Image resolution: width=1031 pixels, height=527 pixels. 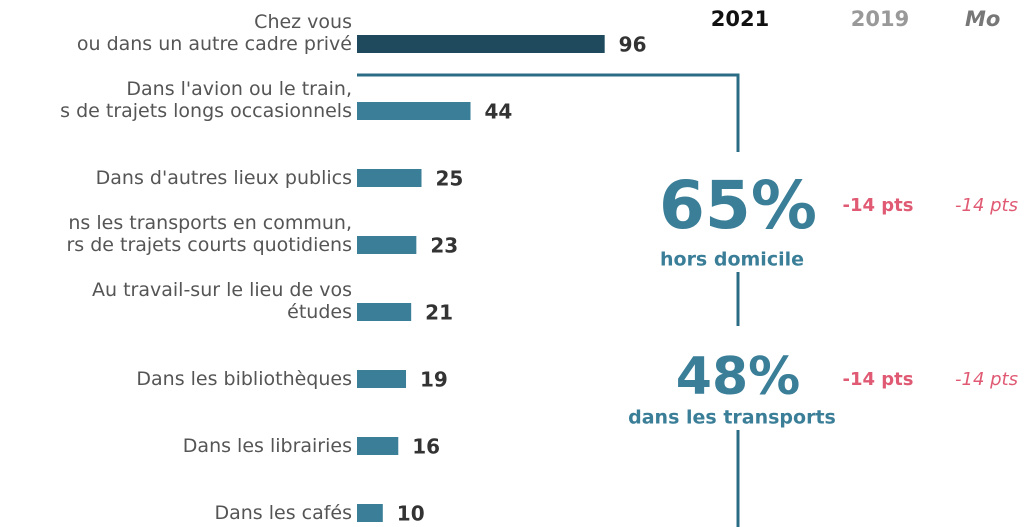 I want to click on category-line: ns les transports en commun,, so click(x=210, y=223).